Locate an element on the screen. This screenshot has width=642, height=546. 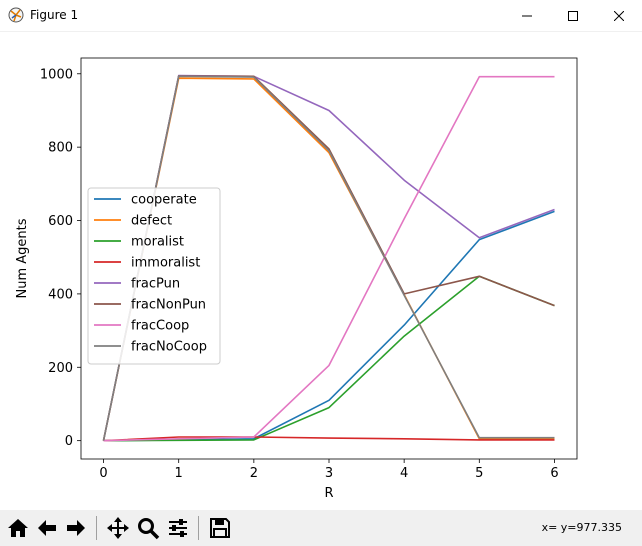
legend-label: cooperate is located at coordinates (164, 200).